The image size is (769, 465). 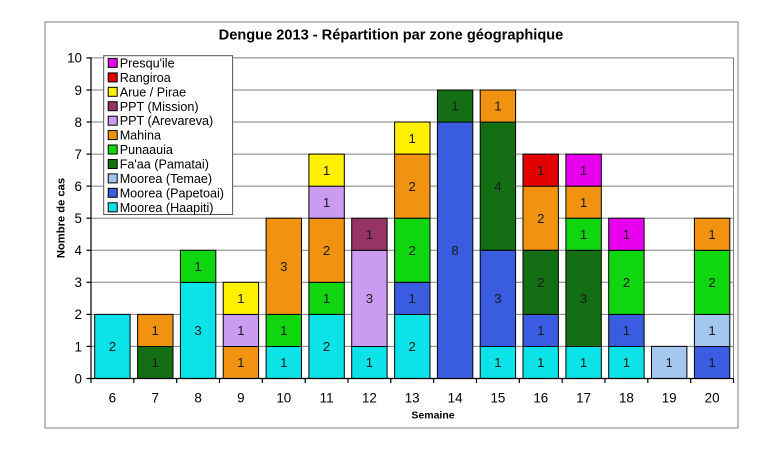 I want to click on svg-text: PPT (Arevareva), so click(x=167, y=121).